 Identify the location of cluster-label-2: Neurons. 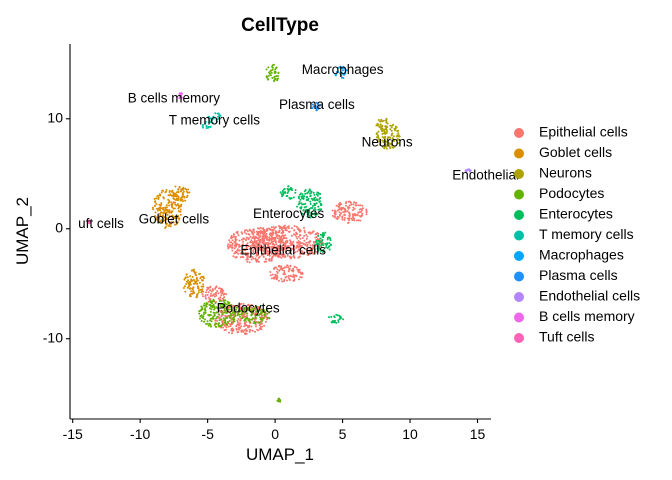
(387, 142).